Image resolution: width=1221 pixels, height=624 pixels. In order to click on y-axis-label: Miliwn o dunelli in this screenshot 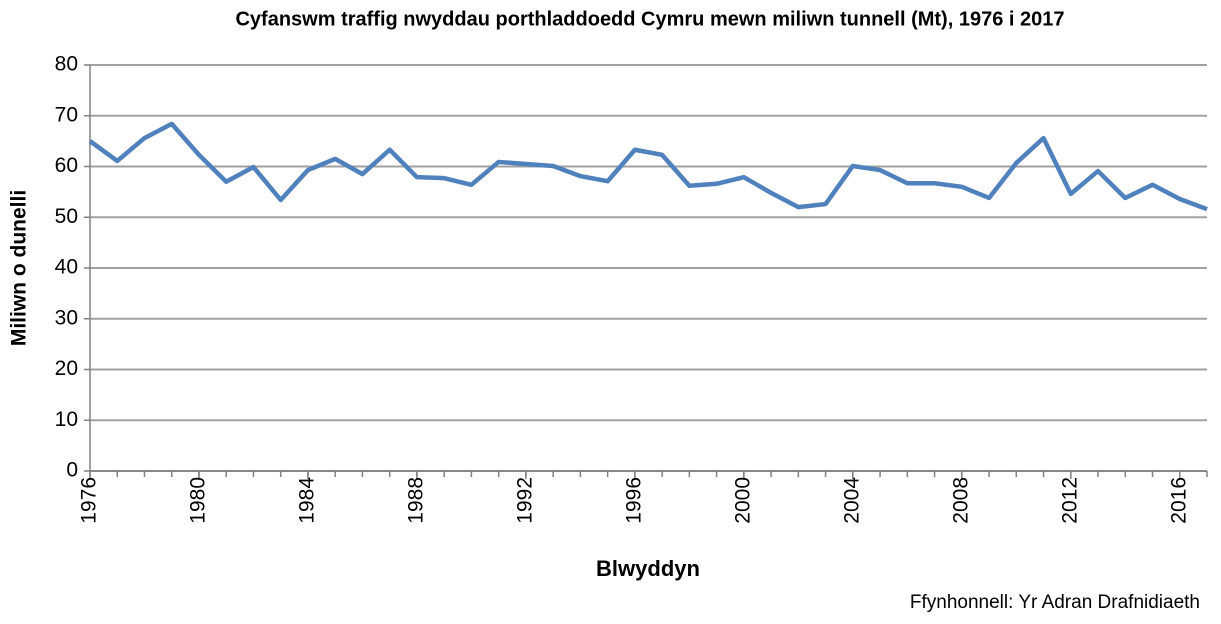, I will do `click(19, 268)`.